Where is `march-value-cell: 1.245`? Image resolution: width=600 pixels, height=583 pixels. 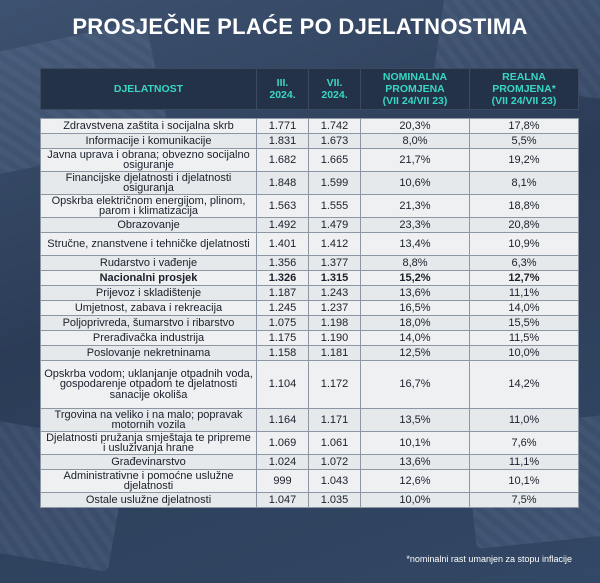 march-value-cell: 1.245 is located at coordinates (282, 308).